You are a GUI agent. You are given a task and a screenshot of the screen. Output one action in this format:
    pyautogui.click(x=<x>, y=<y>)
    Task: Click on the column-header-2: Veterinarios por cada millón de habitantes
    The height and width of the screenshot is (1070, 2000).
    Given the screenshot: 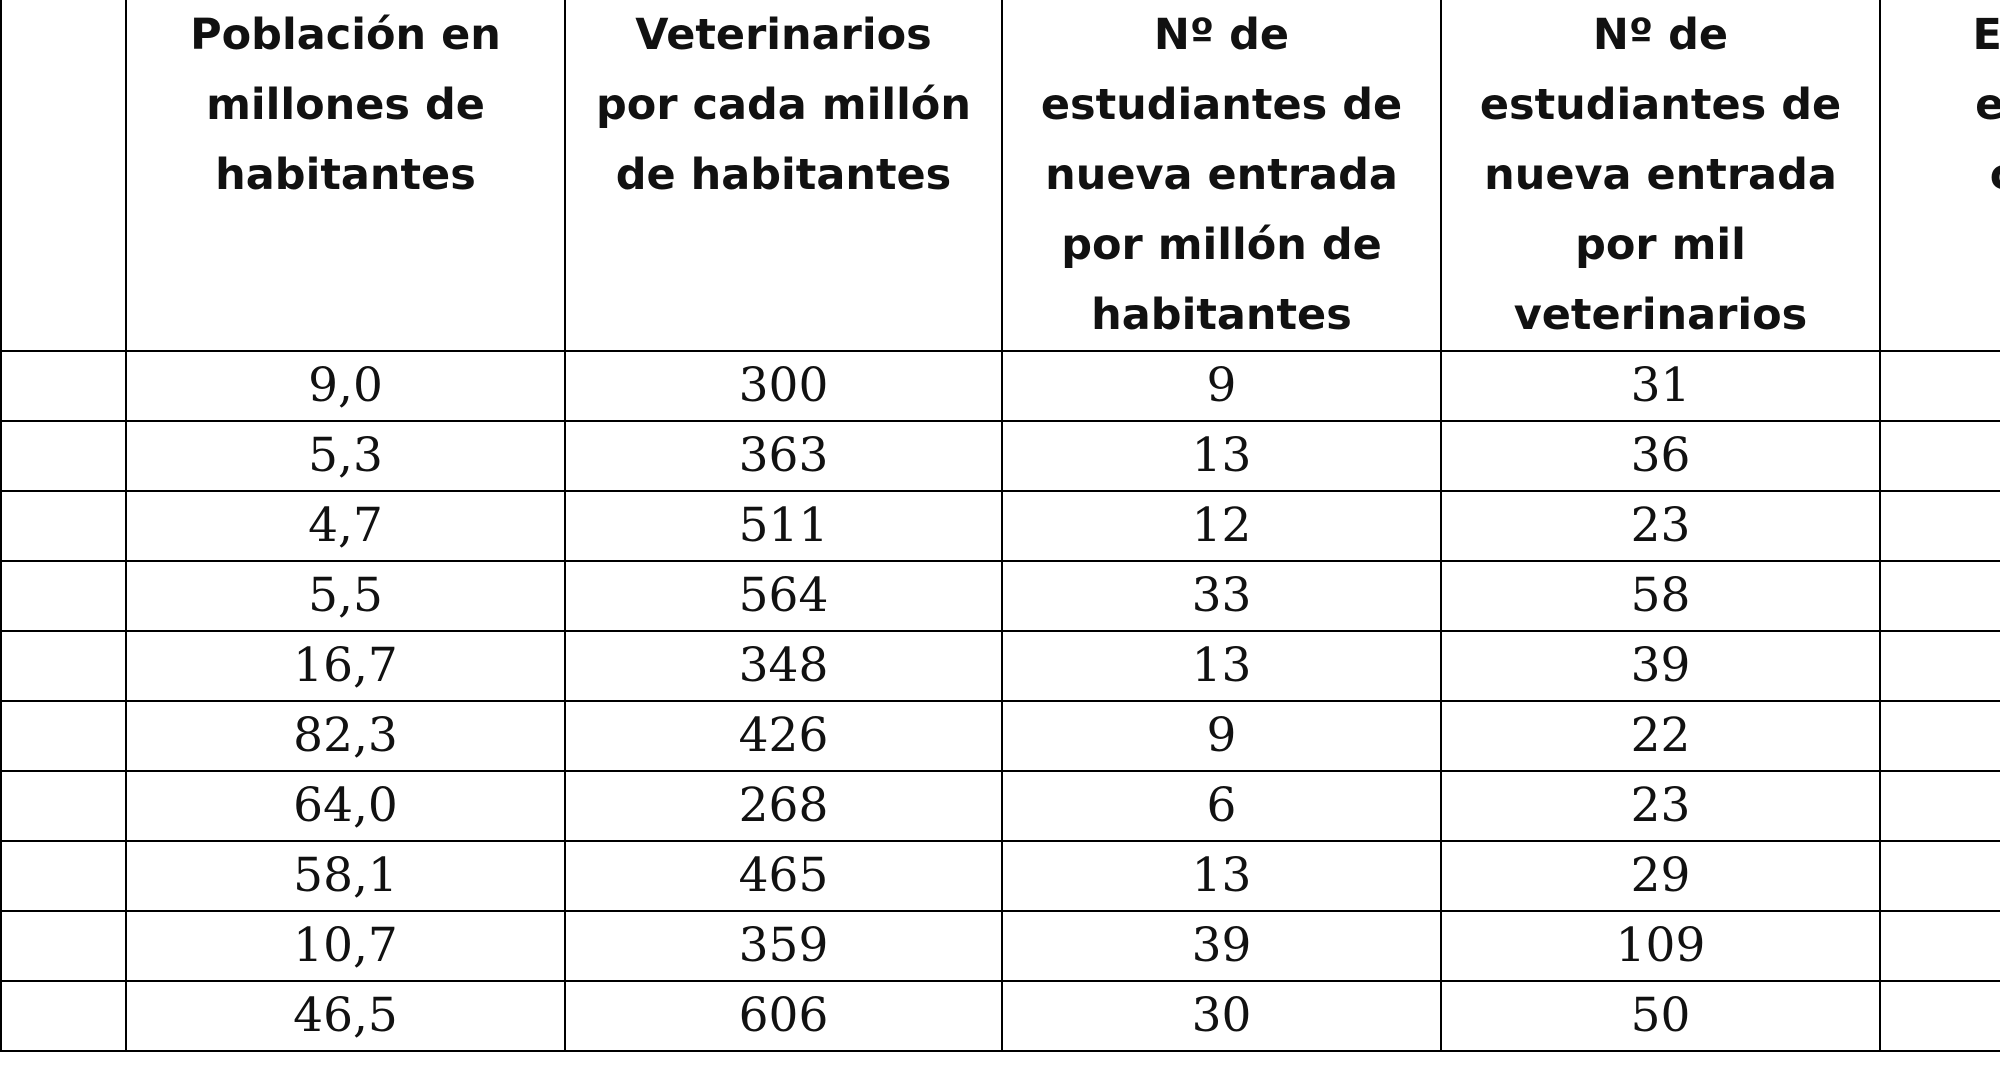 What is the action you would take?
    pyautogui.click(x=783, y=176)
    